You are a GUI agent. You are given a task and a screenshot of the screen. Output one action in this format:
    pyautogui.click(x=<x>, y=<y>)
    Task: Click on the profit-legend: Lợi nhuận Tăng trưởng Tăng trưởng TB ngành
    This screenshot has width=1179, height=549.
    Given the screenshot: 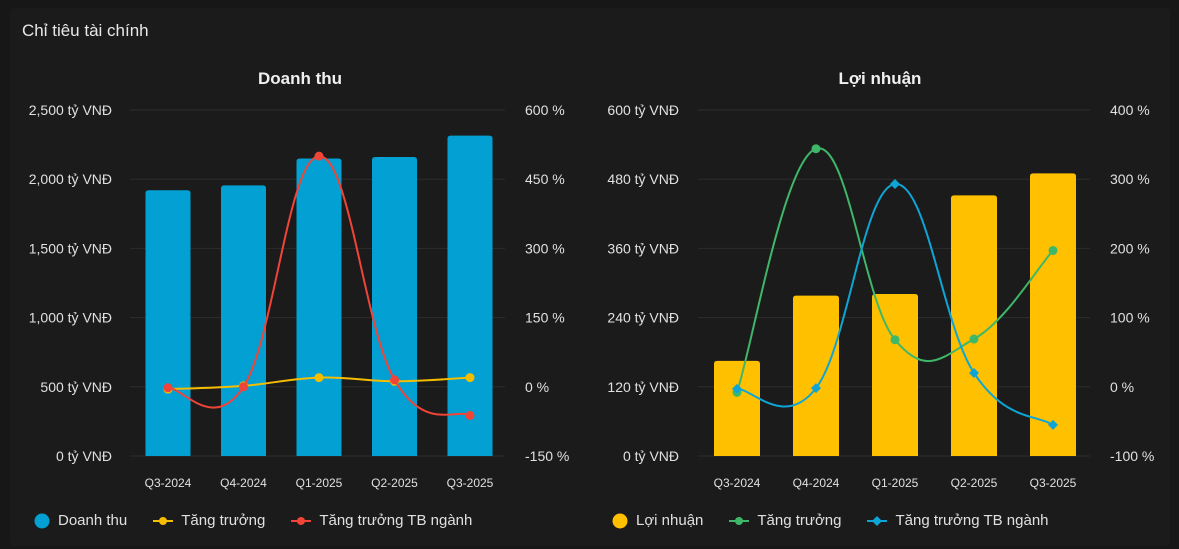 What is the action you would take?
    pyautogui.click(x=843, y=520)
    